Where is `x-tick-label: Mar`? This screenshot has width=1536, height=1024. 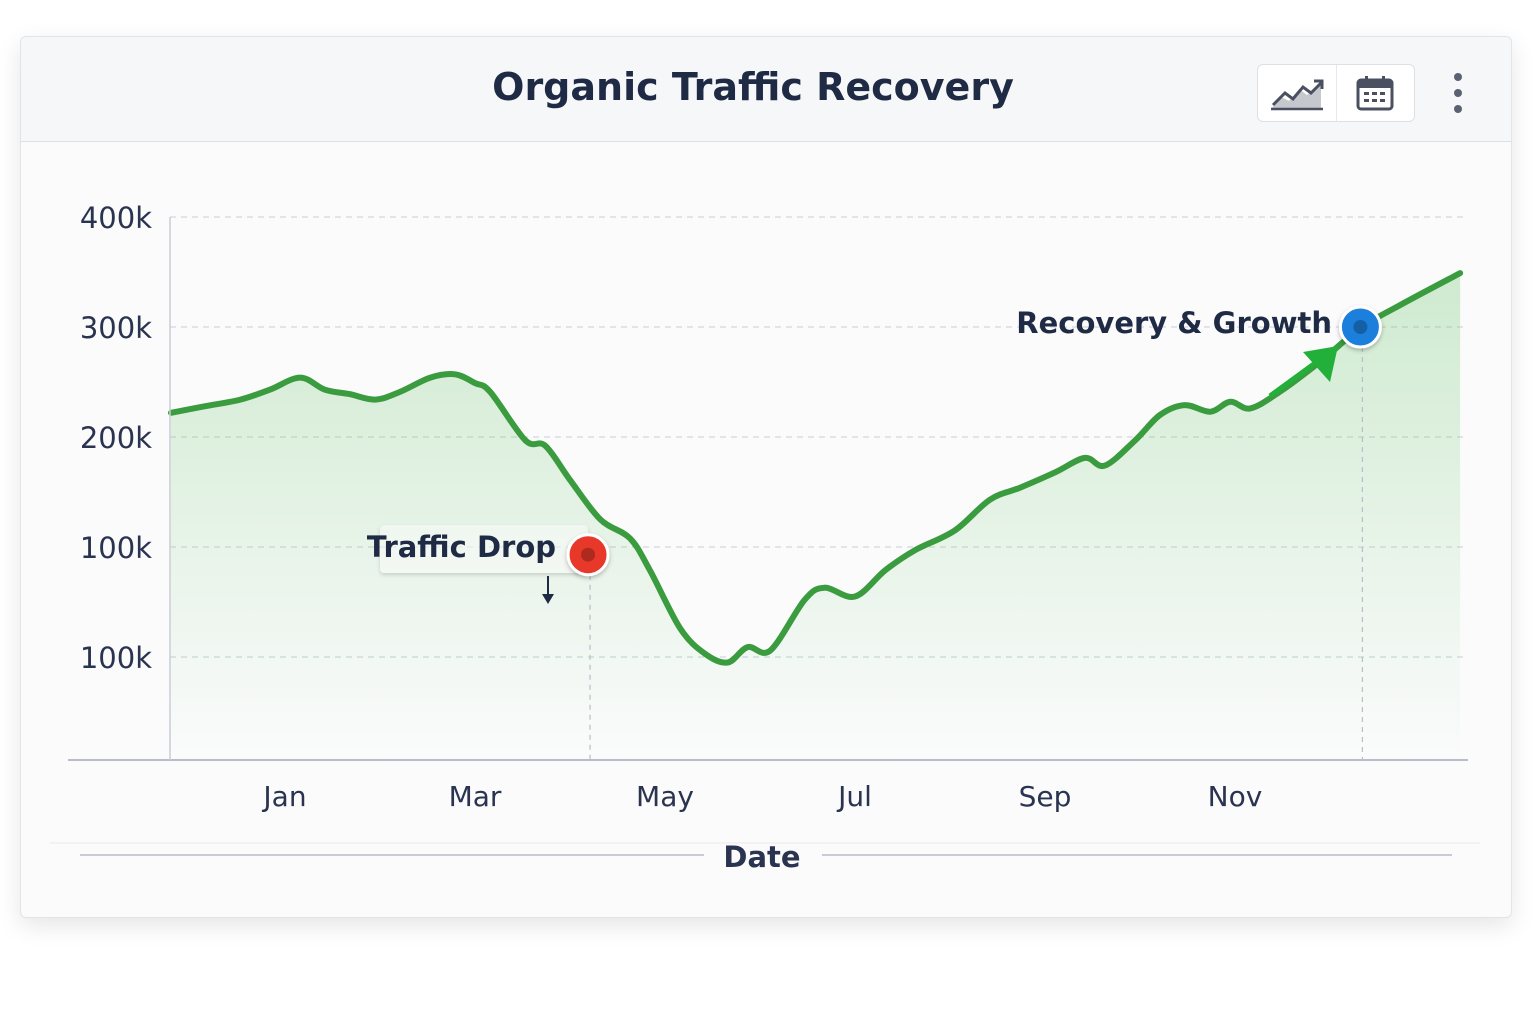 x-tick-label: Mar is located at coordinates (475, 796).